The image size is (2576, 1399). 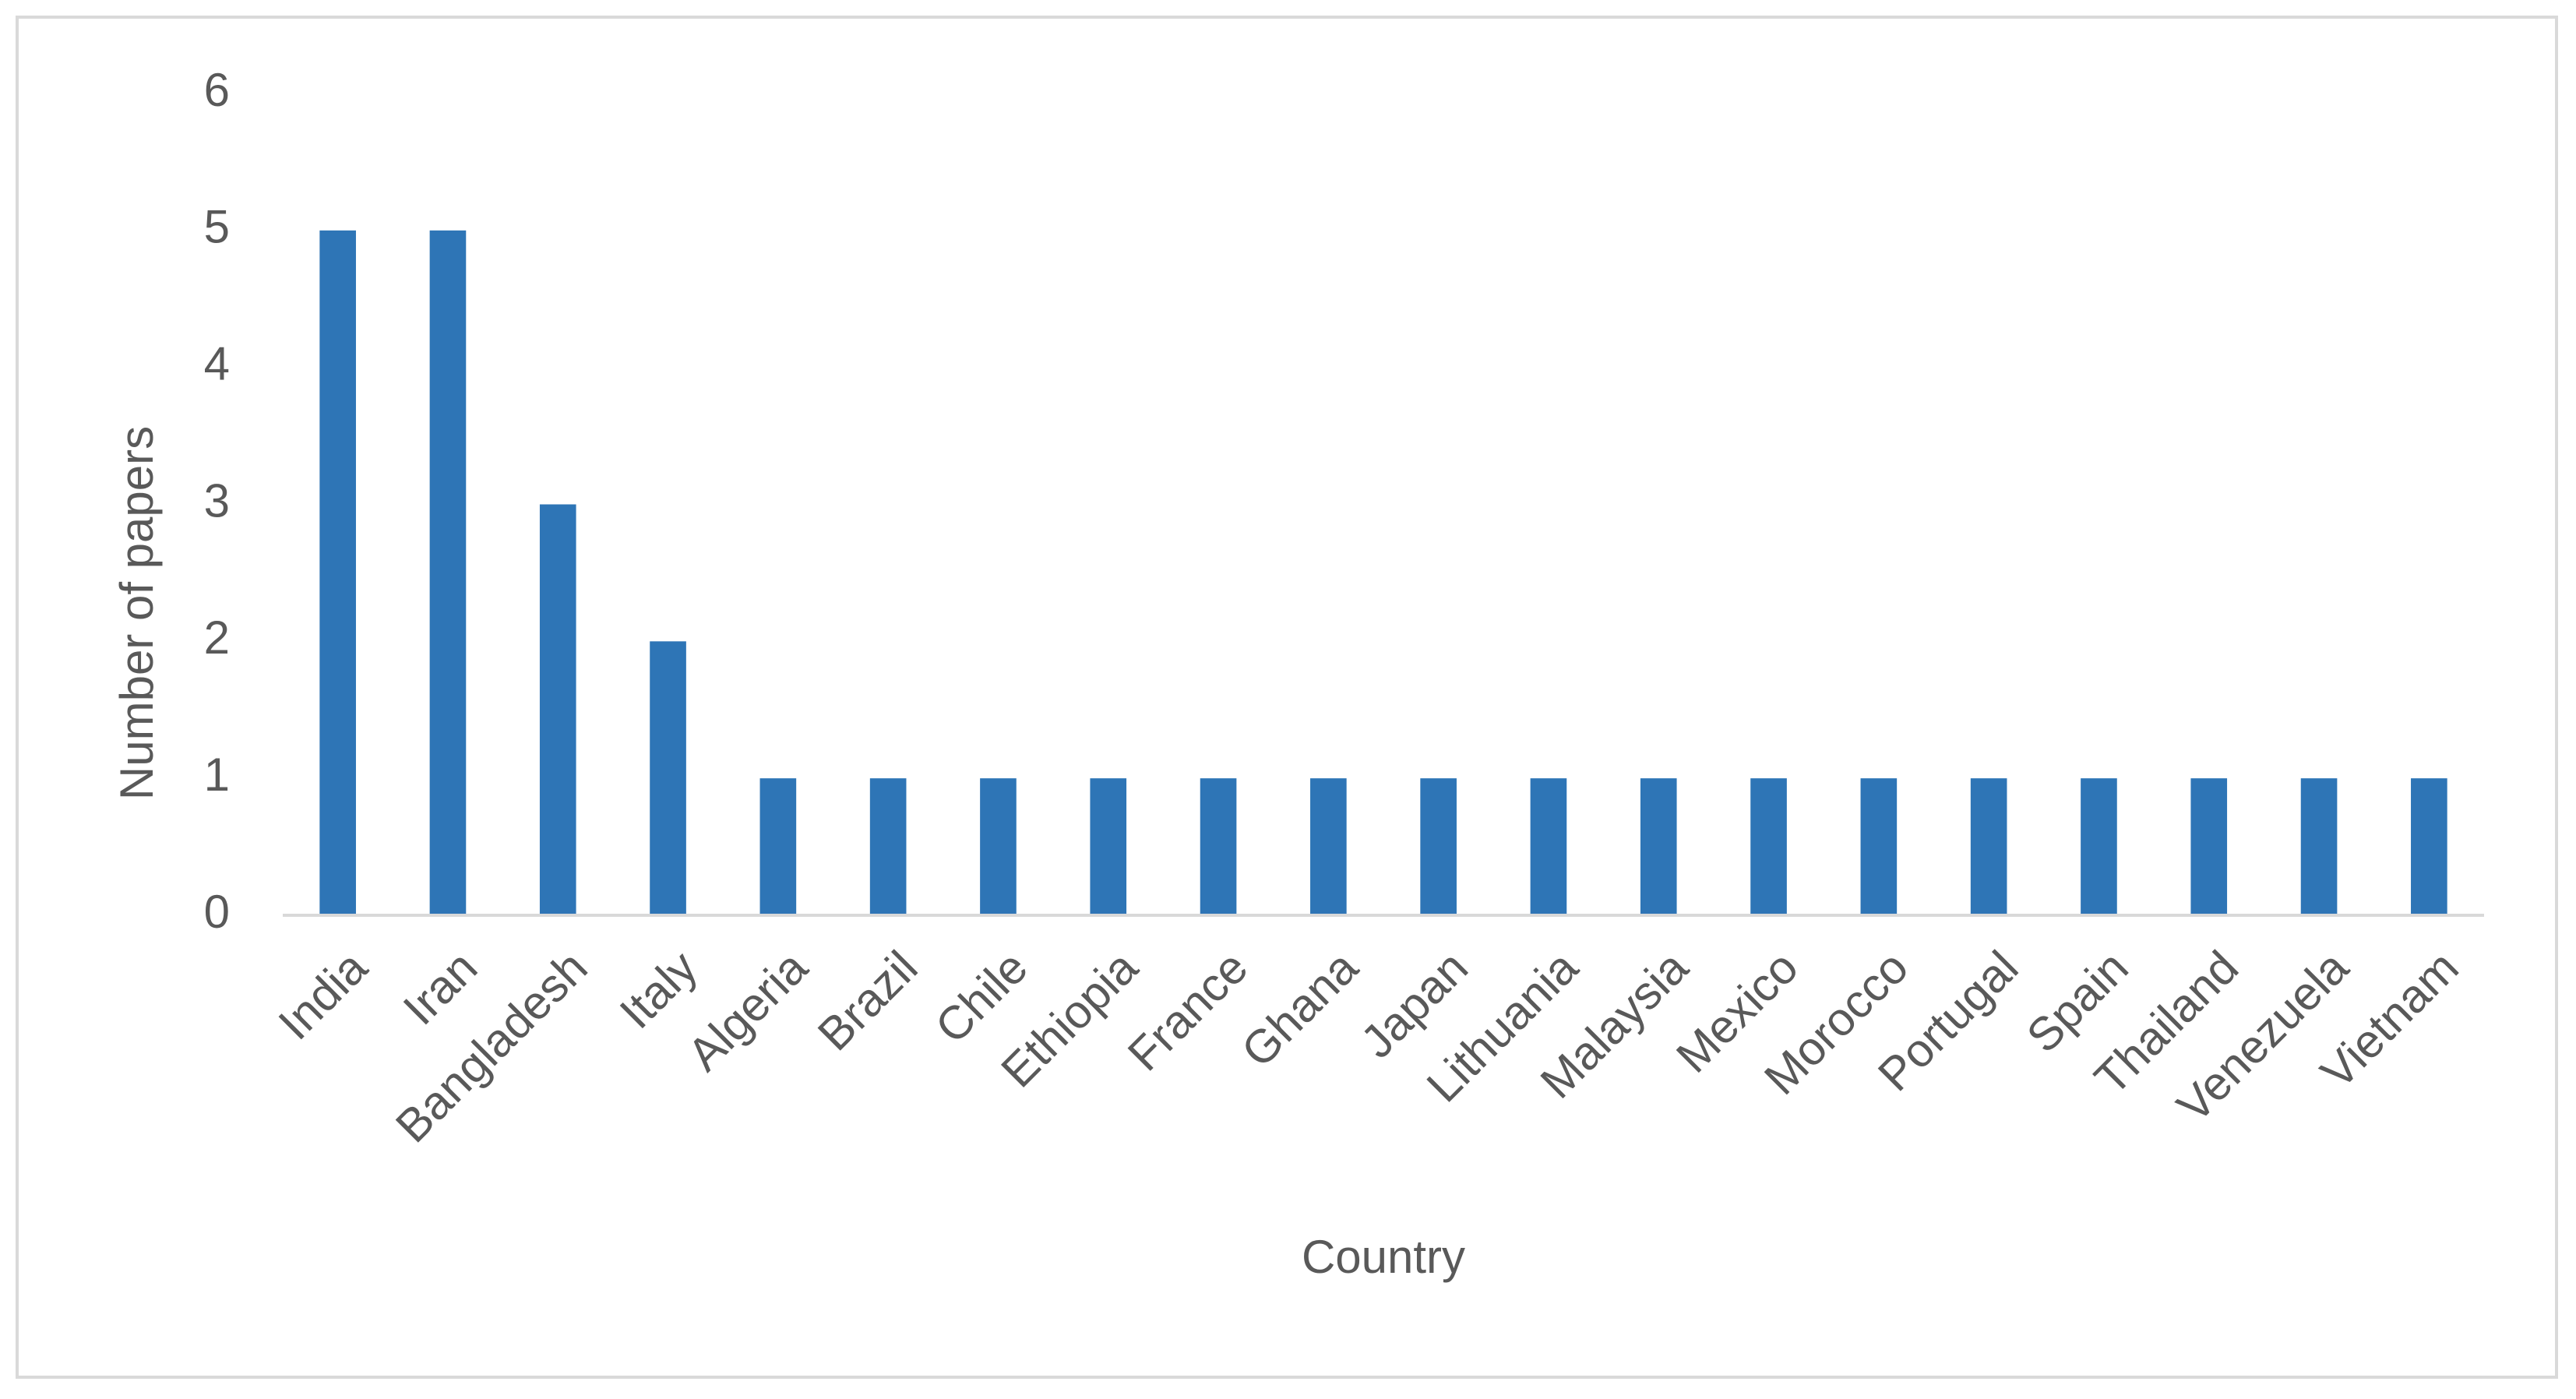 What do you see at coordinates (217, 912) in the screenshot?
I see `y-tick-label: 0` at bounding box center [217, 912].